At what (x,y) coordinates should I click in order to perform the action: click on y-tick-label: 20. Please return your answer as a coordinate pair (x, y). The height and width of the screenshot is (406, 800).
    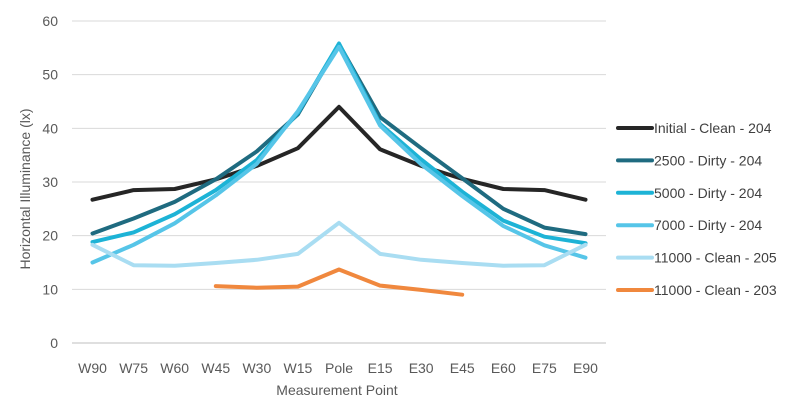
    Looking at the image, I should click on (50, 236).